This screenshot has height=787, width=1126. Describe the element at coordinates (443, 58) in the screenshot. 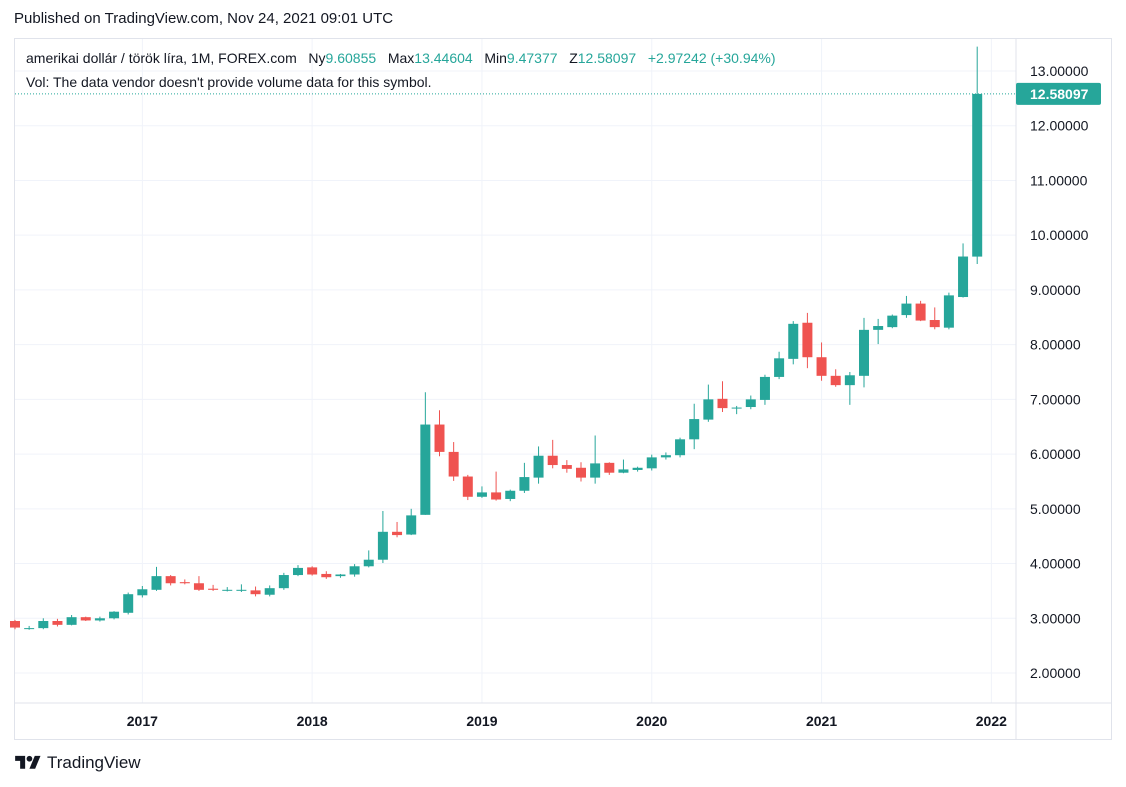

I see `legend-high-value: 13.44604` at that location.